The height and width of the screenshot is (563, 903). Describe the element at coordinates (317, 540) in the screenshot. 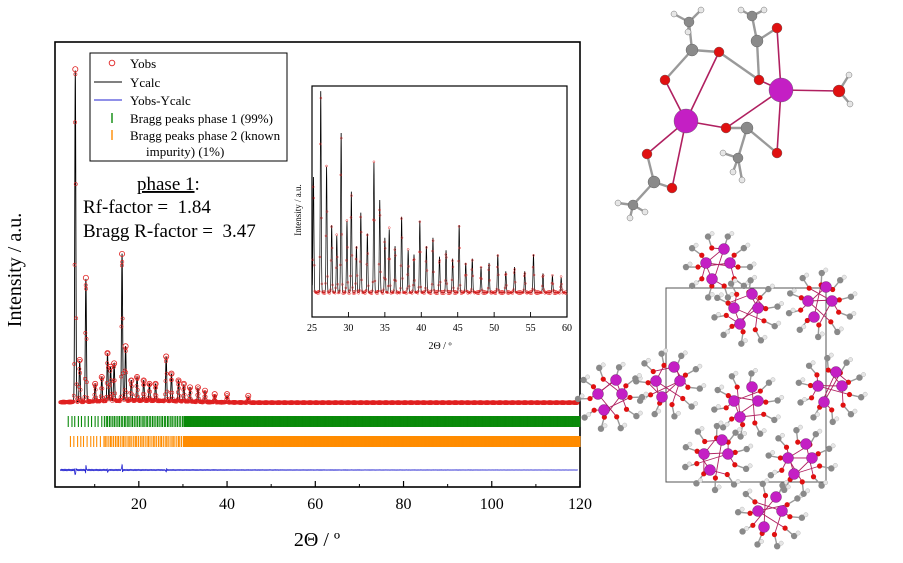

I see `main-x-axis-title: 2Θ / º` at that location.